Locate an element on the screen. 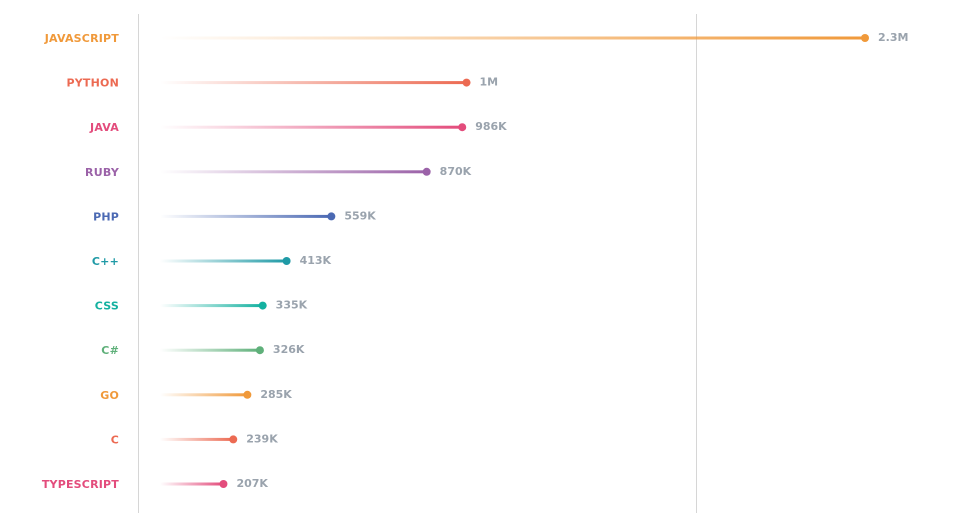 The image size is (976, 513). category-label: JAVA is located at coordinates (104, 127).